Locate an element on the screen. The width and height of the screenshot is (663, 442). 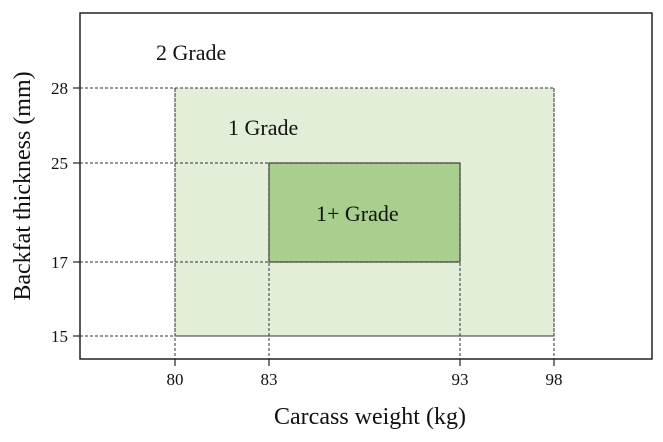
y-axis-label: Backfat thickness (mm) is located at coordinates (23, 185).